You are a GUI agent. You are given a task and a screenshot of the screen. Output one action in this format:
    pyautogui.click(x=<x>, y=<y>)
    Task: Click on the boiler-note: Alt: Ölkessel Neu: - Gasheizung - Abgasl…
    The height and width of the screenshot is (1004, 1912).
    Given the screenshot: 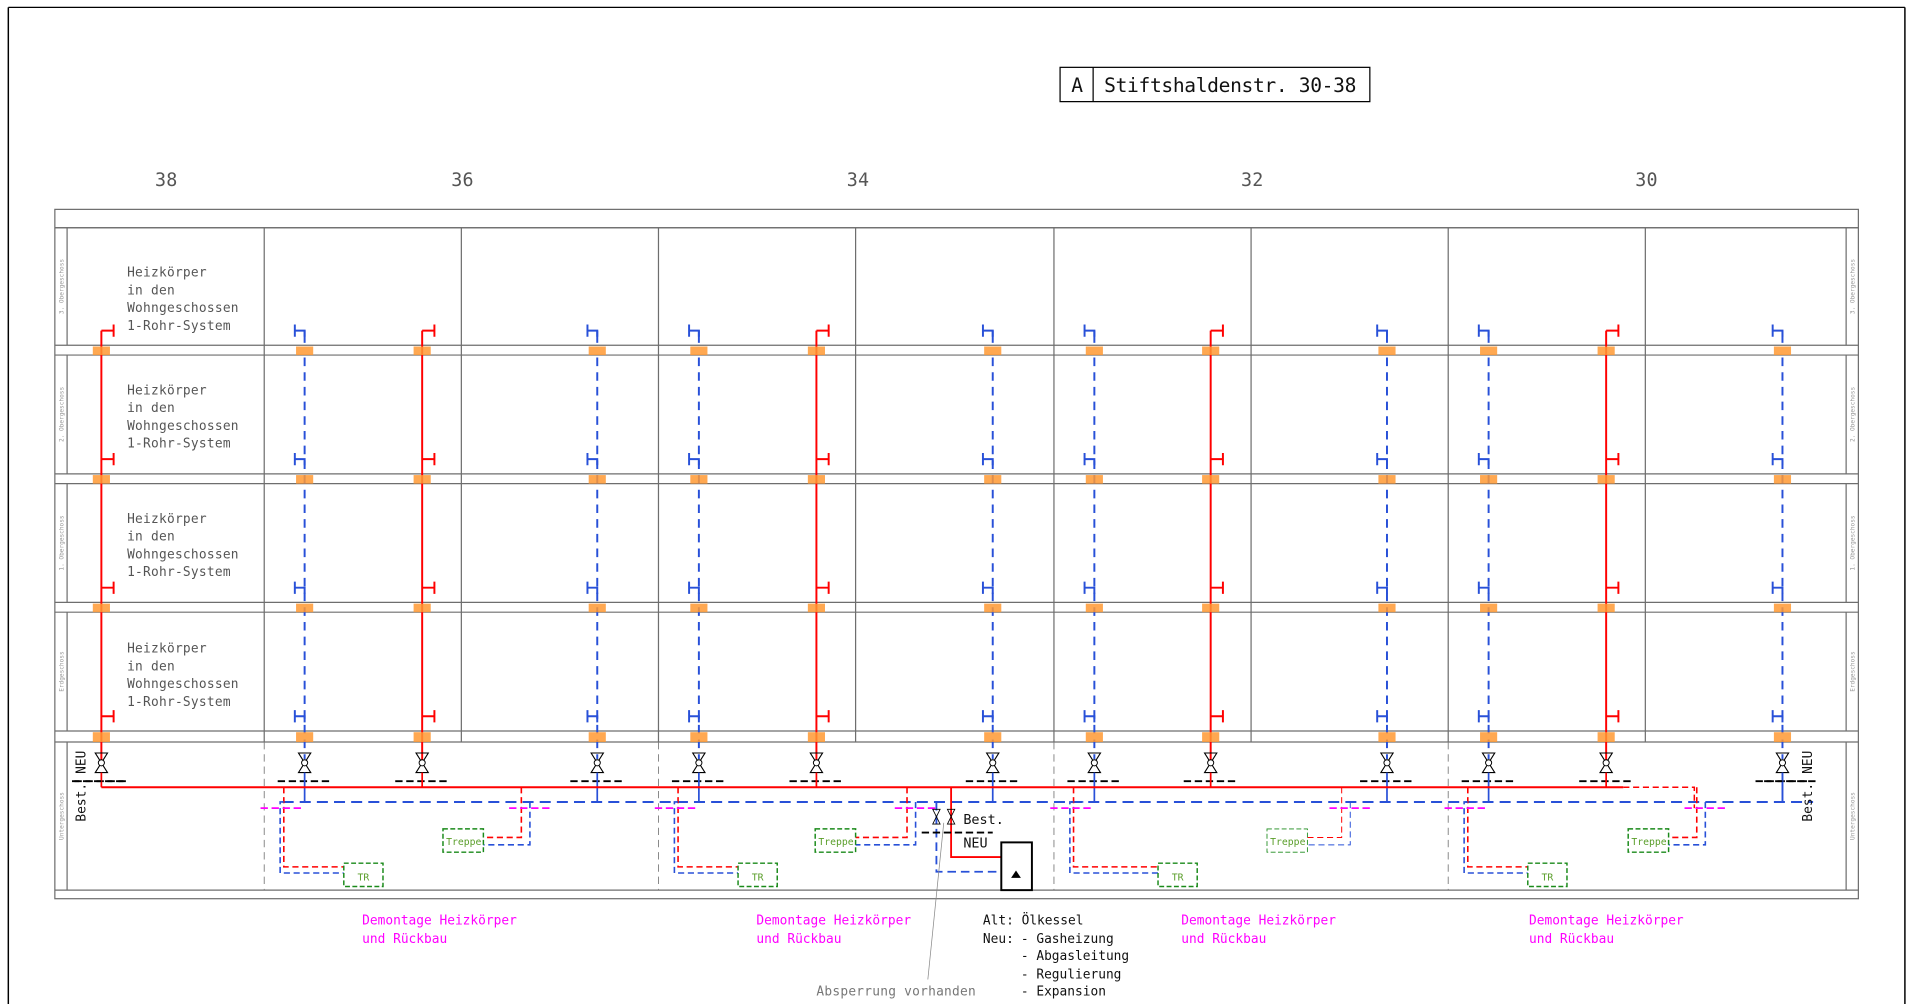 What is the action you would take?
    pyautogui.click(x=1056, y=955)
    